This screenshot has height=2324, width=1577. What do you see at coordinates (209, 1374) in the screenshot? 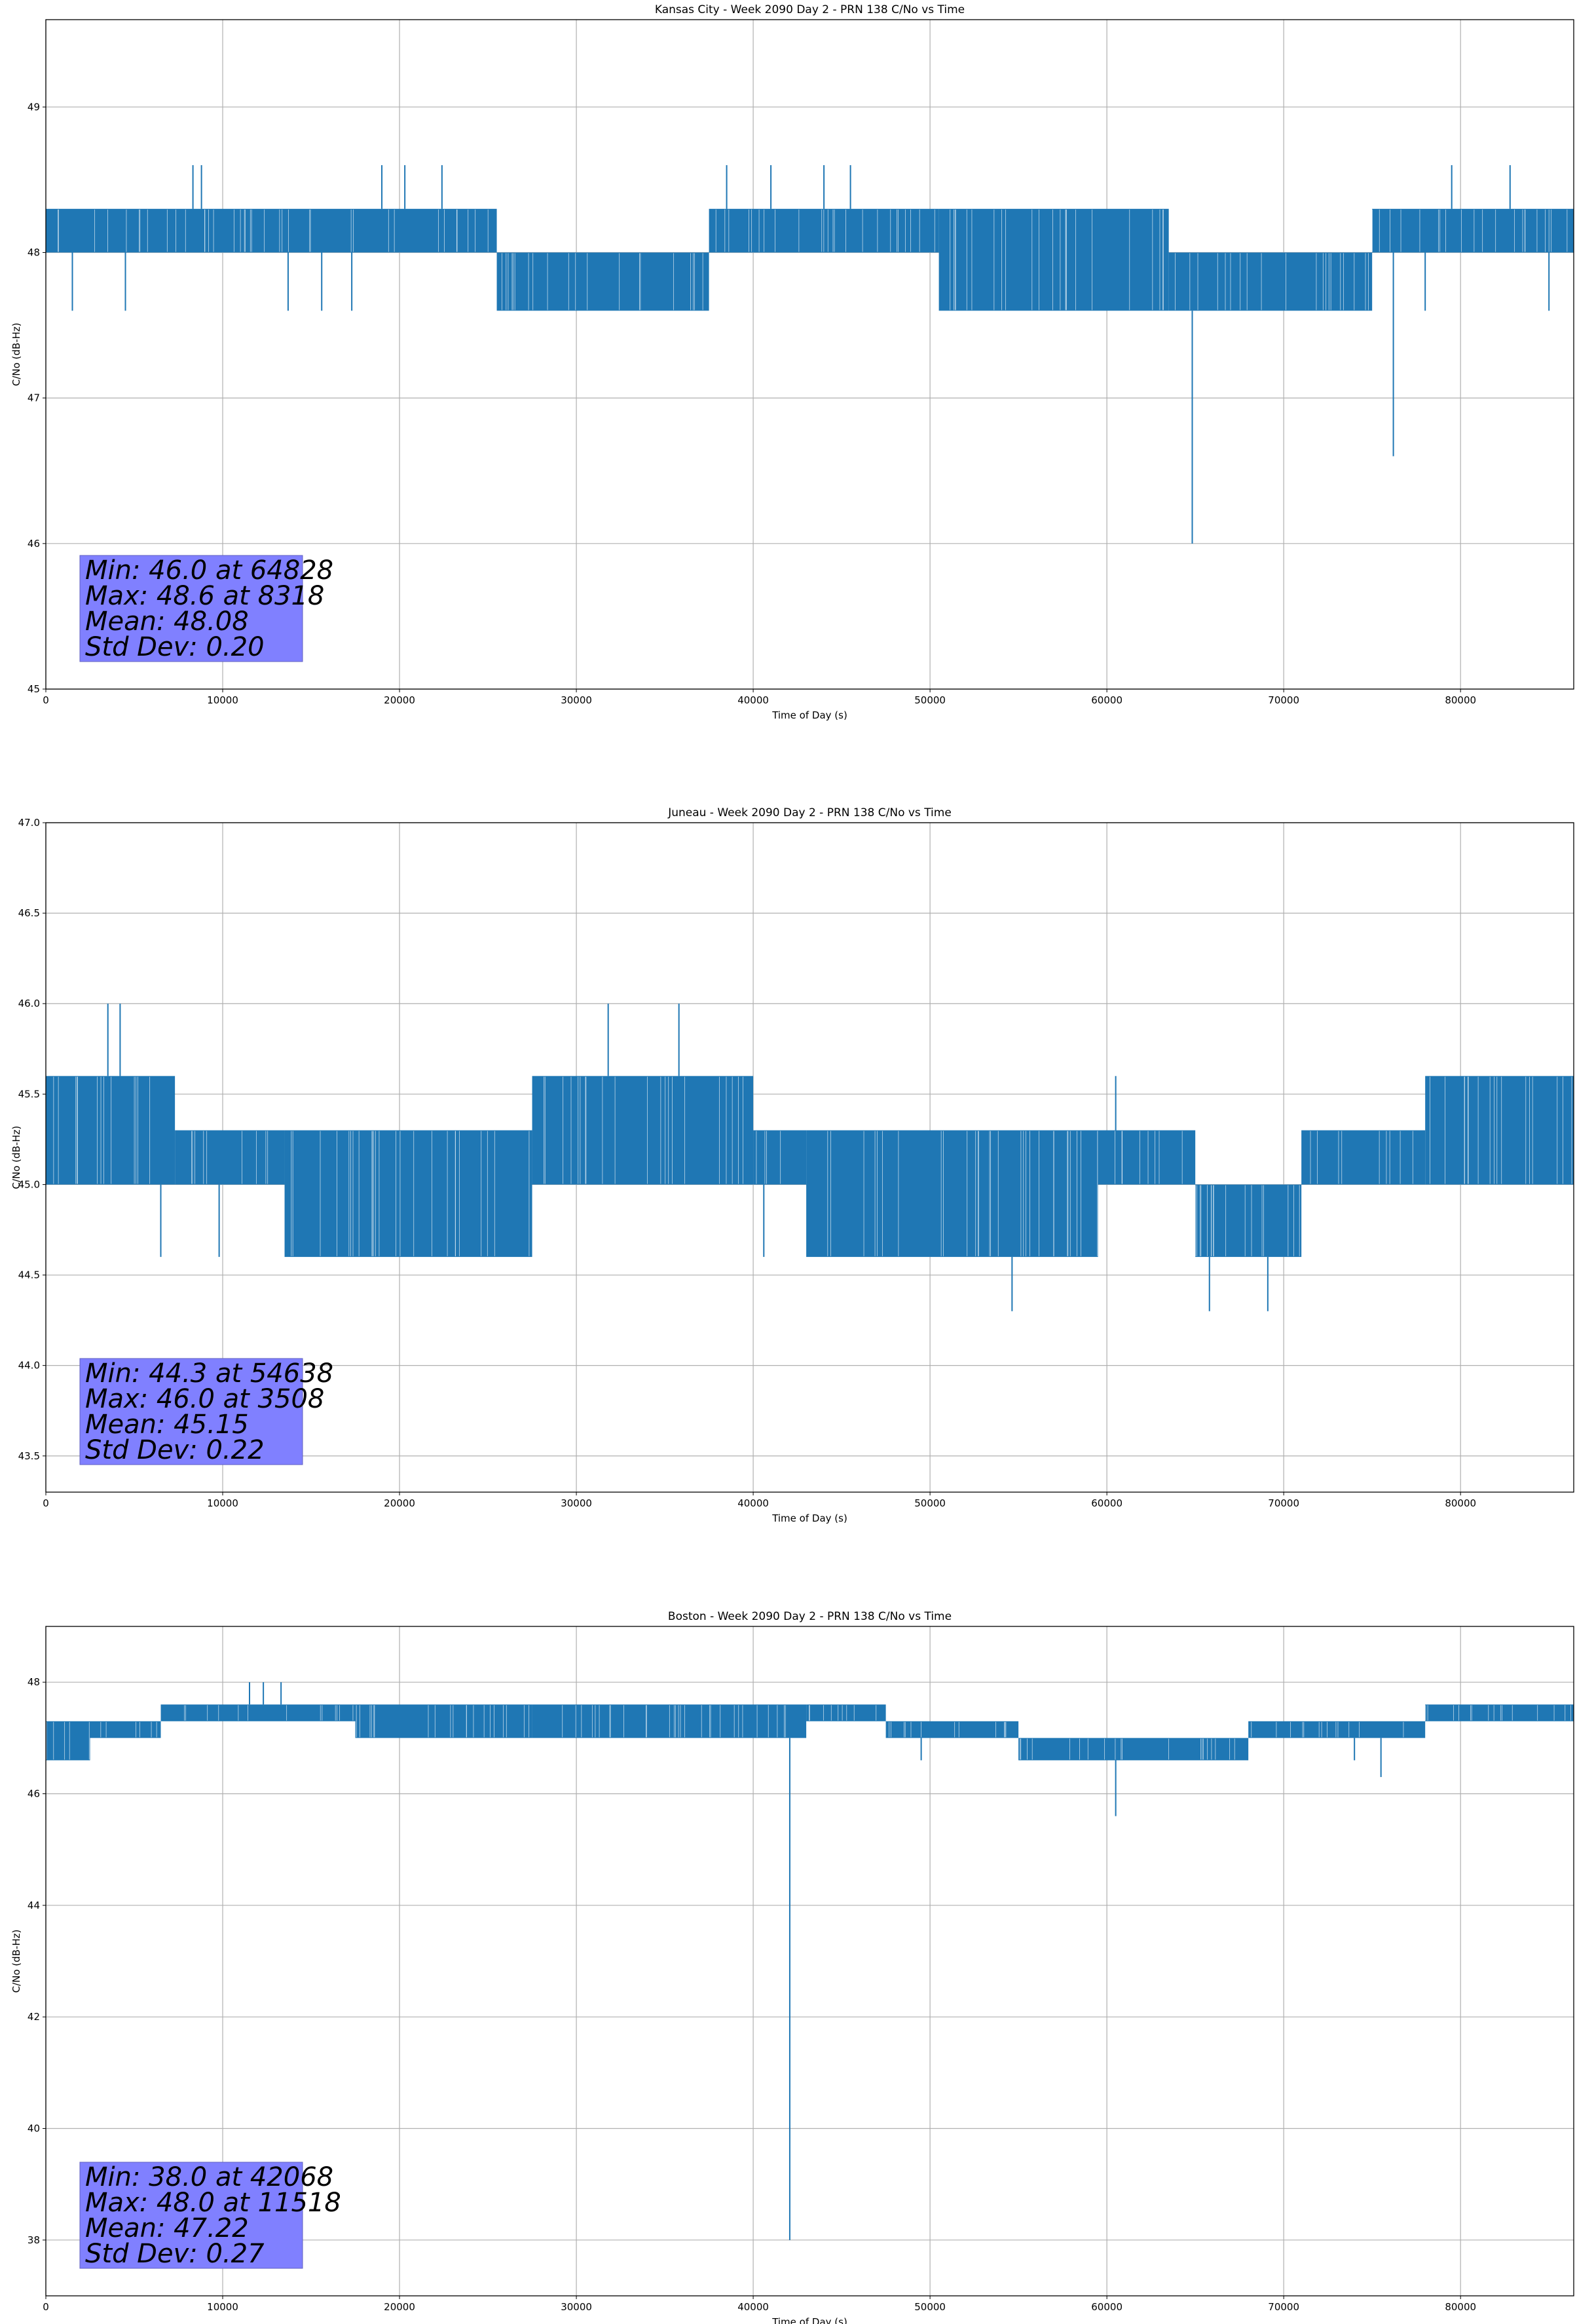
I see `stats-line: Min: 44.3 at 54638` at bounding box center [209, 1374].